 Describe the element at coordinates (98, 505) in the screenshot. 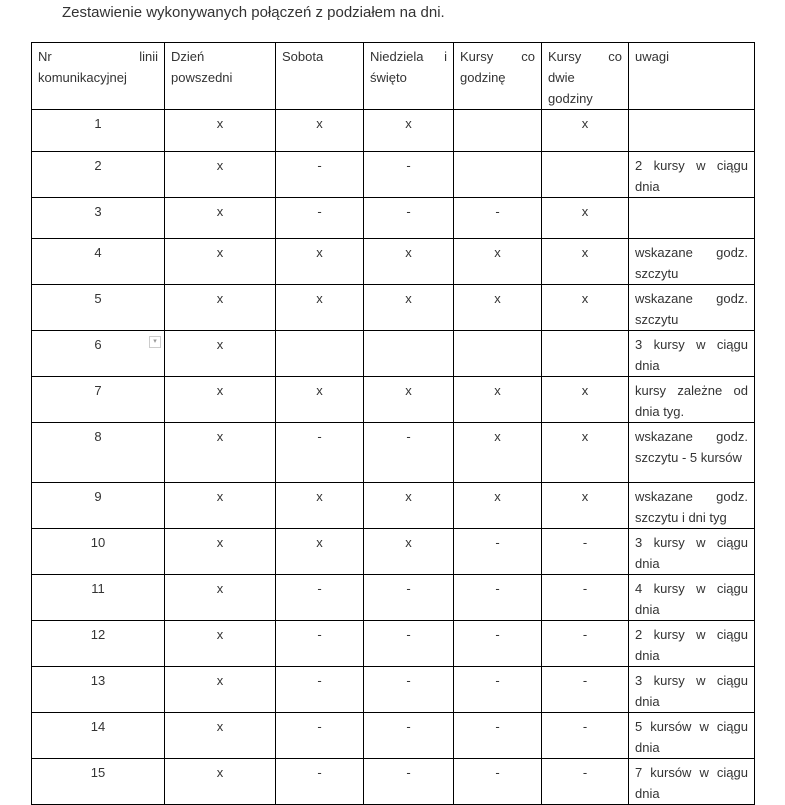

I see `cell-line-number: 9` at that location.